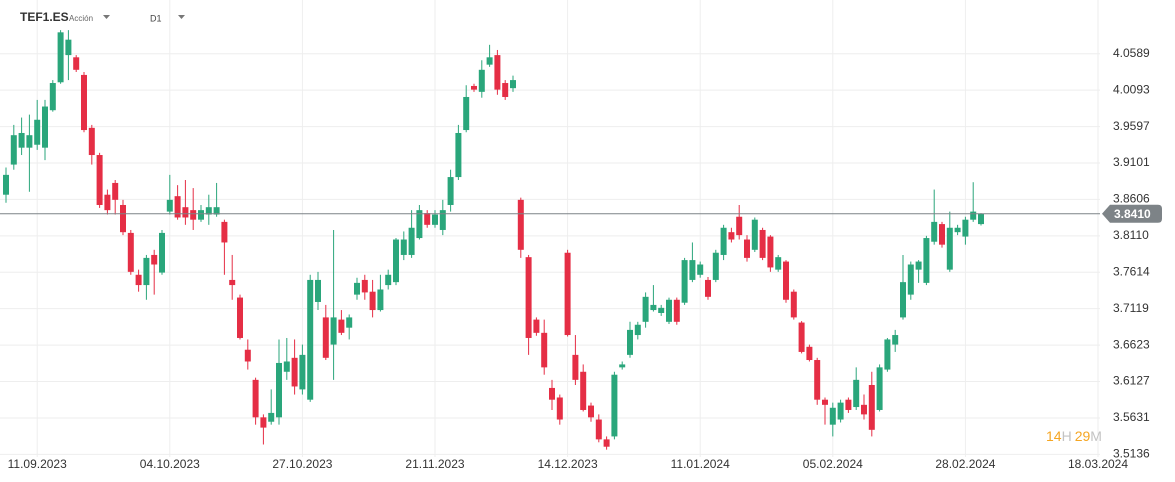 The image size is (1175, 482). What do you see at coordinates (833, 464) in the screenshot?
I see `x-tick-label: 05.02.2024` at bounding box center [833, 464].